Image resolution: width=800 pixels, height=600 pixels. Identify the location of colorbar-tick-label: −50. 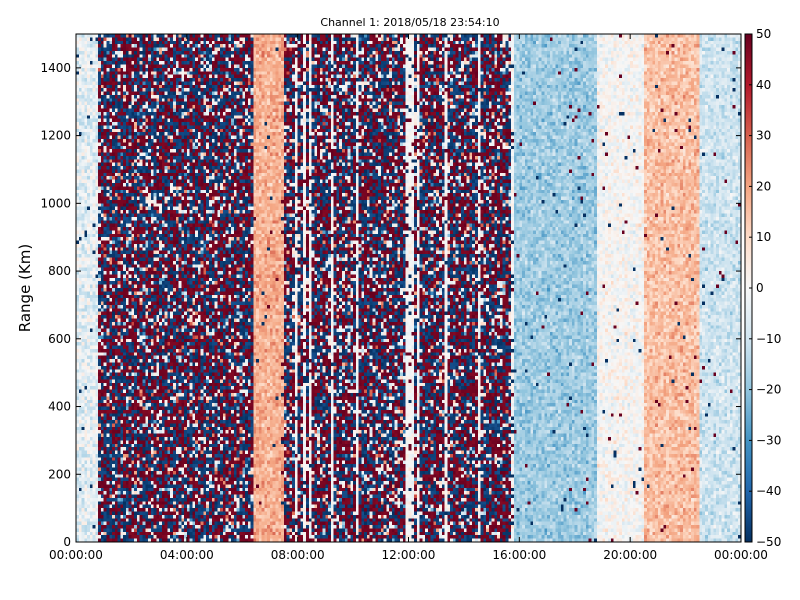
(768, 542).